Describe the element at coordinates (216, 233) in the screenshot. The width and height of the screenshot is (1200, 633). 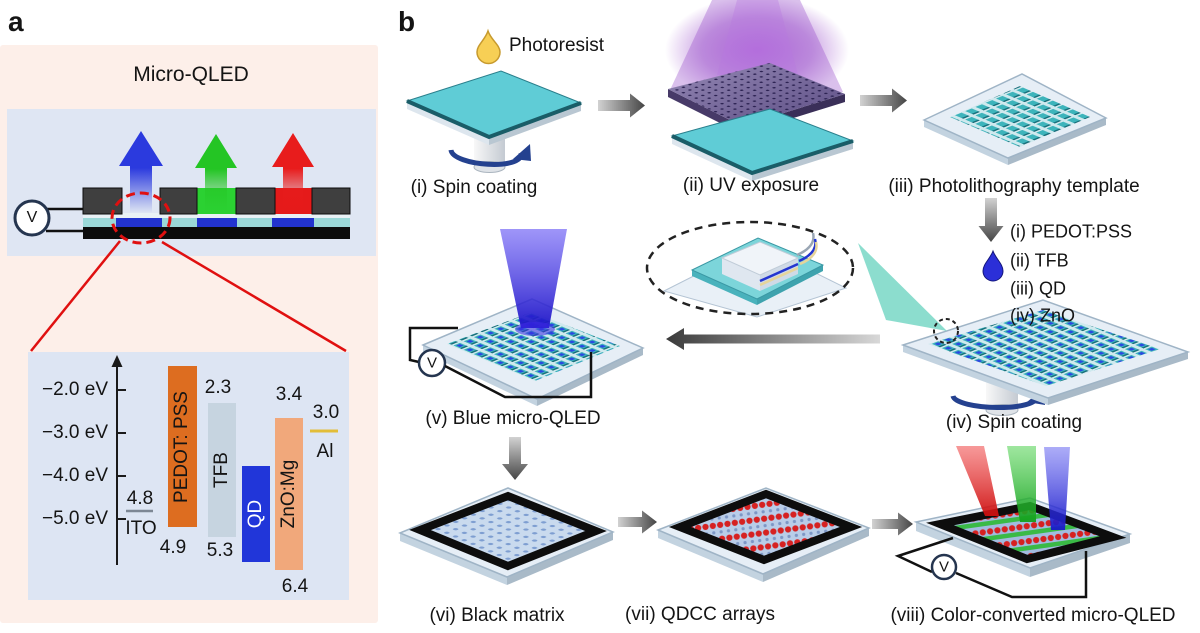
I see `cathode-layer` at that location.